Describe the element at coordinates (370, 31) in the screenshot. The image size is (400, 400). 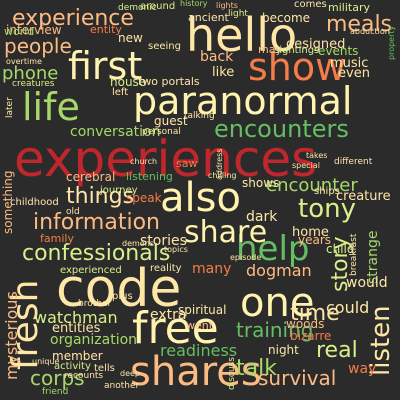
I see `word-abduction: abduction` at that location.